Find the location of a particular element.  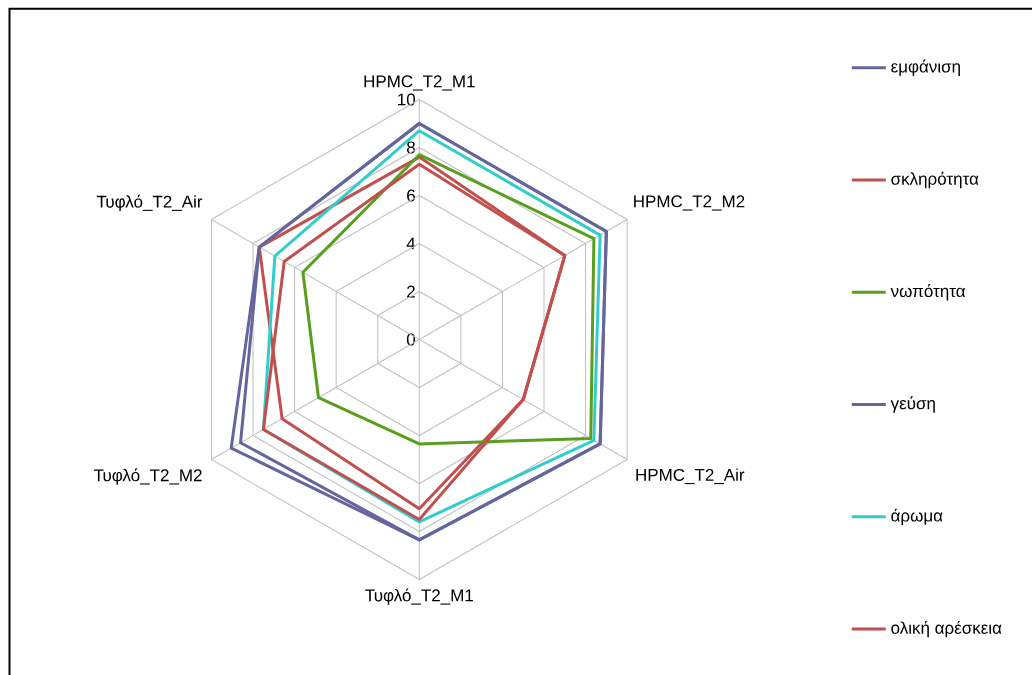

legend-label: ολική αρέσκεια is located at coordinates (946, 629).